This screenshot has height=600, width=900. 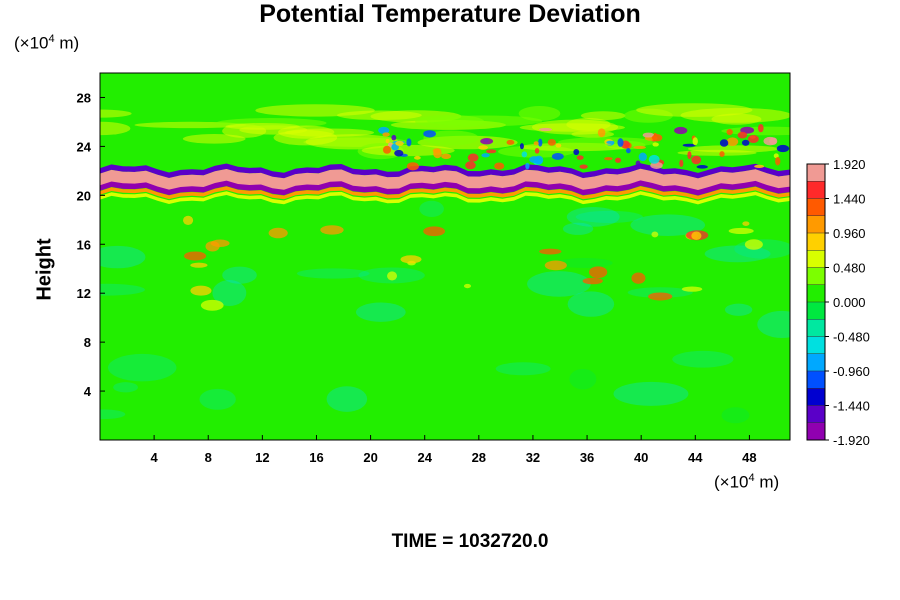 What do you see at coordinates (47, 43) in the screenshot?
I see `y-axis-unit: (×104 m)` at bounding box center [47, 43].